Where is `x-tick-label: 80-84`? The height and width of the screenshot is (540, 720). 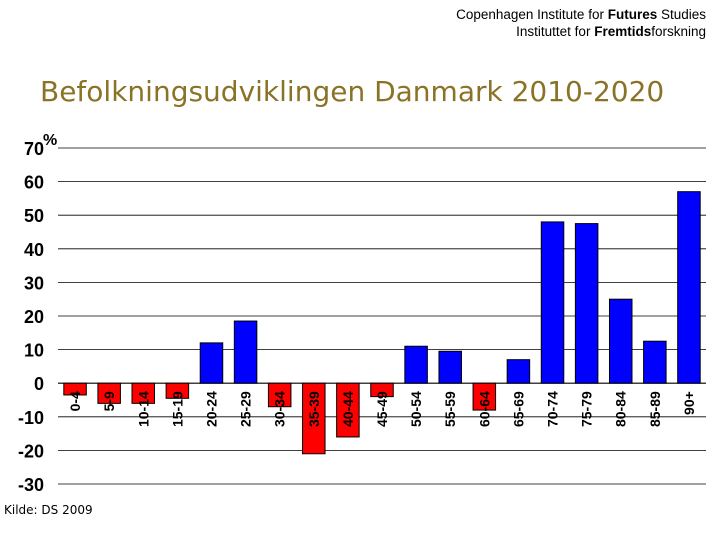 x-tick-label: 80-84 is located at coordinates (621, 409).